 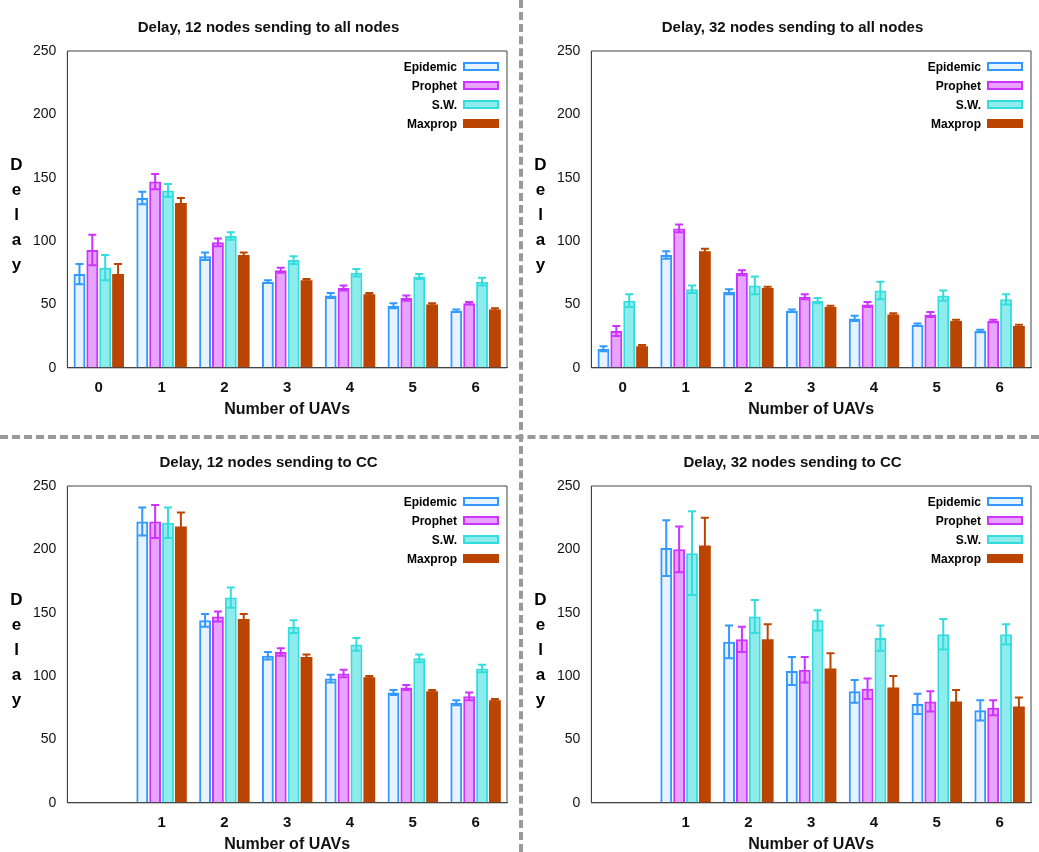 I want to click on chart-title: Delay, 32 nodes sending to all nodes, so click(x=792, y=27).